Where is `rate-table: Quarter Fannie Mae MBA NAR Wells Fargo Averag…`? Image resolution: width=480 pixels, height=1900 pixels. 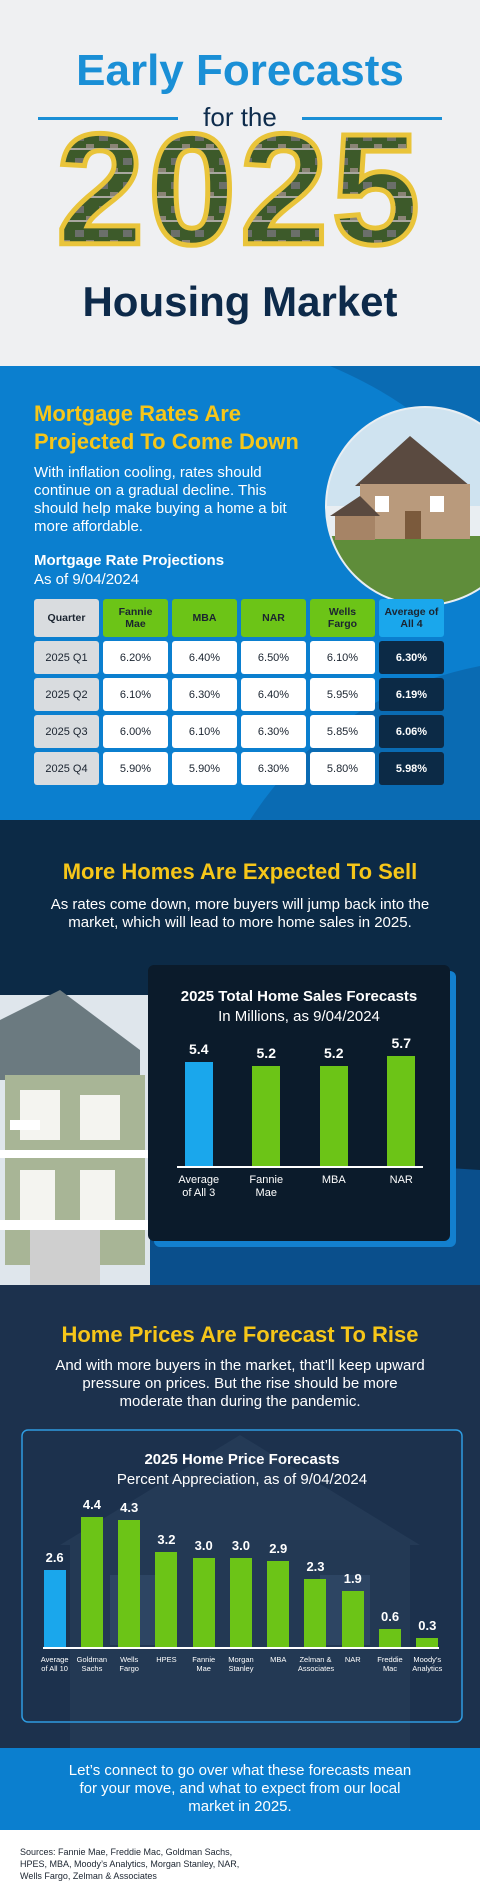 rate-table: Quarter Fannie Mae MBA NAR Wells Fargo Averag… is located at coordinates (239, 692).